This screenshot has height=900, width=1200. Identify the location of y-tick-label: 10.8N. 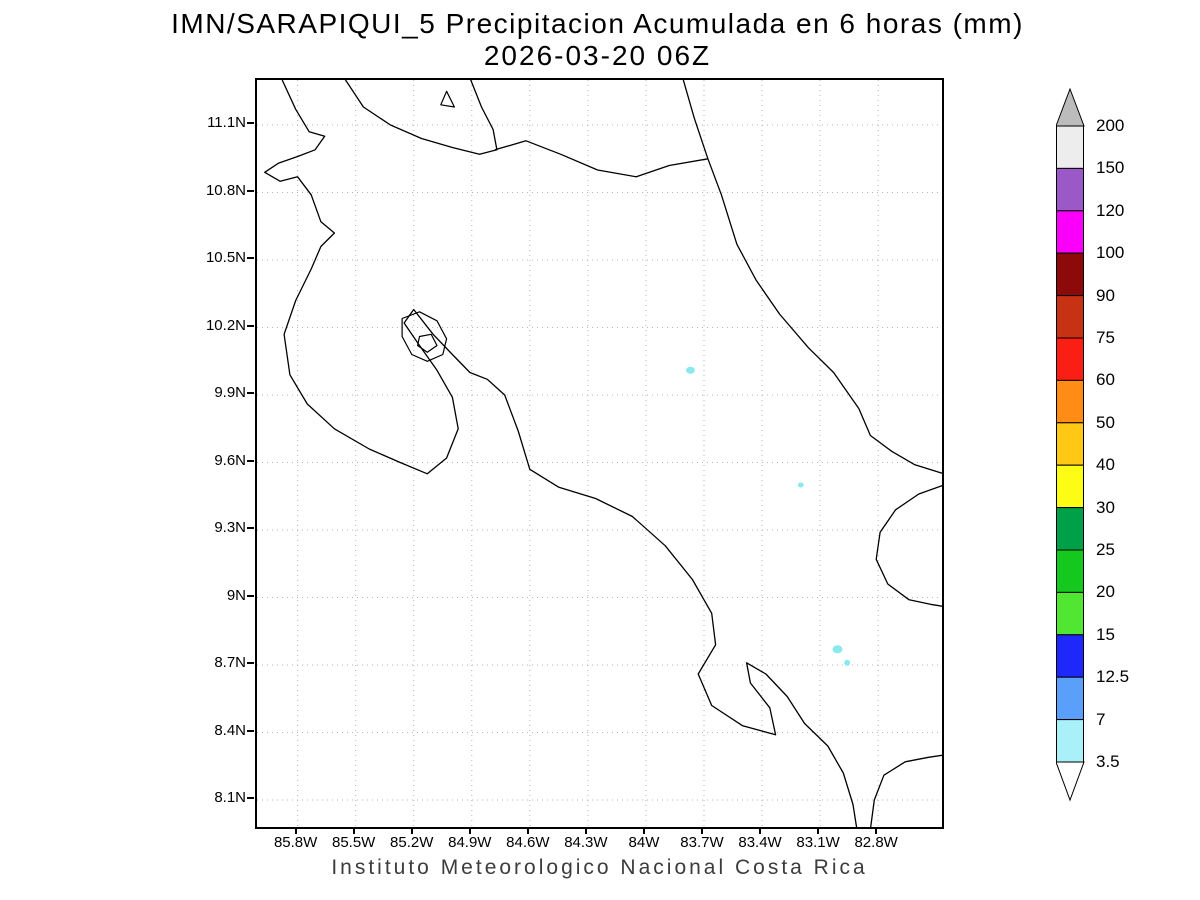
(225, 190).